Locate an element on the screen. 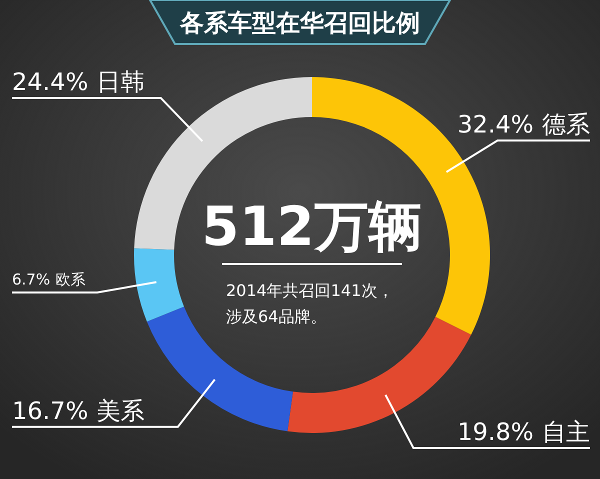 Image resolution: width=600 pixels, height=479 pixels. title: 各系车型在华召回比例 is located at coordinates (300, 22).